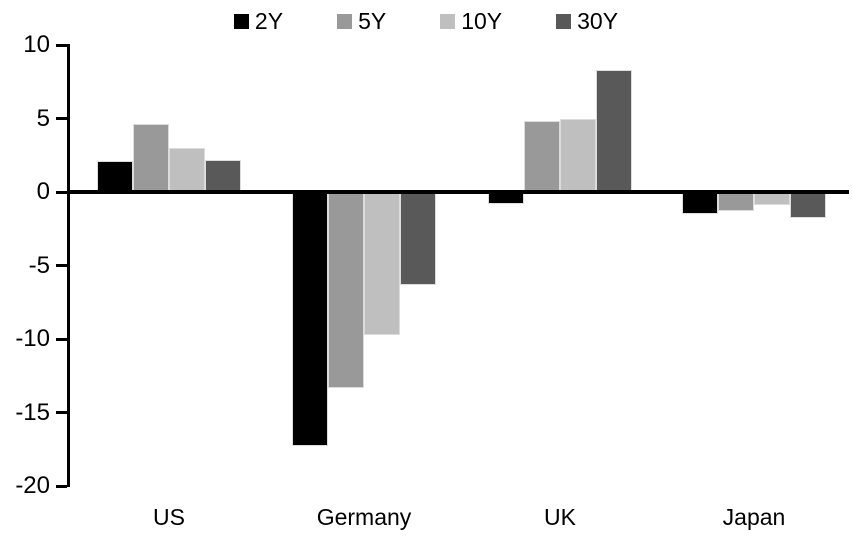 The height and width of the screenshot is (539, 852). I want to click on bar-japan-2y, so click(700, 203).